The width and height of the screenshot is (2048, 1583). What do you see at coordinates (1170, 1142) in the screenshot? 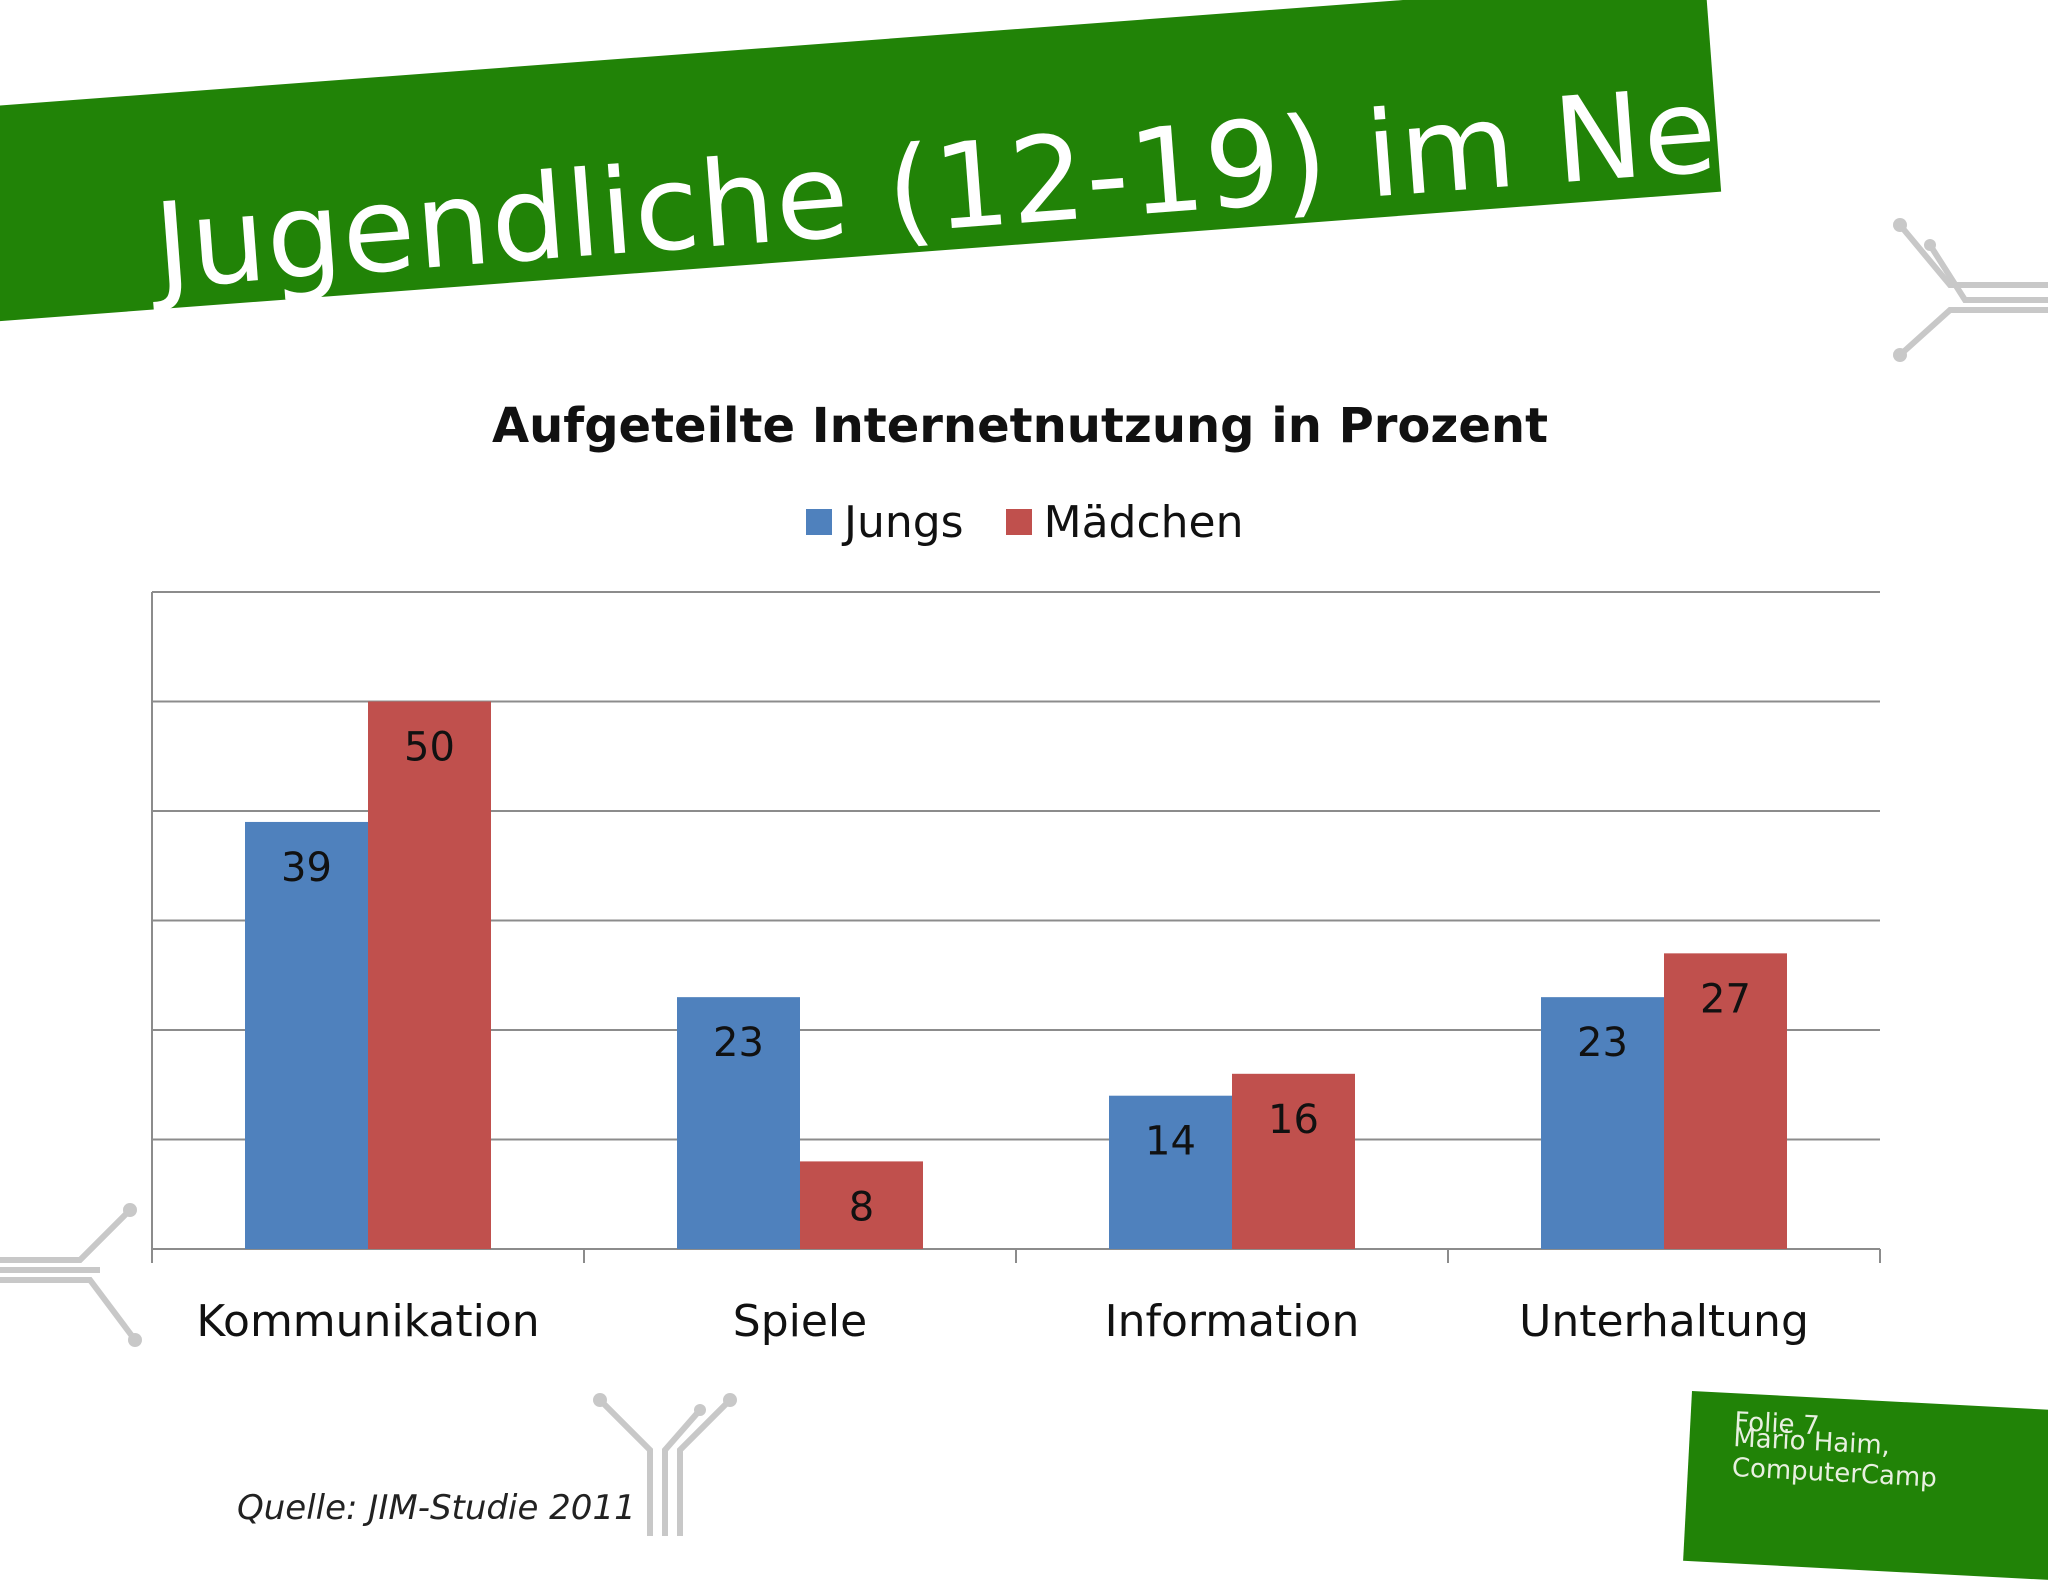
I see `data-label: 14` at bounding box center [1170, 1142].